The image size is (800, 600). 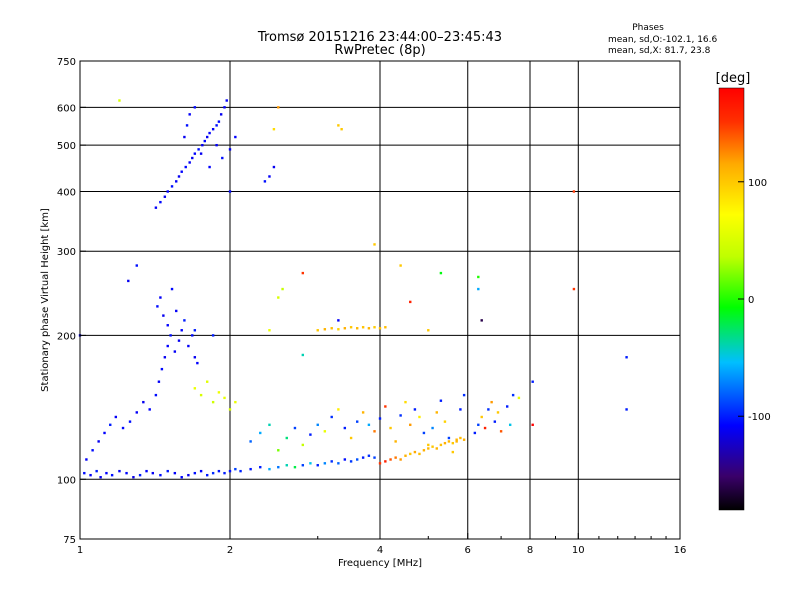 I want to click on y-tick-label: 100, so click(x=66, y=480).